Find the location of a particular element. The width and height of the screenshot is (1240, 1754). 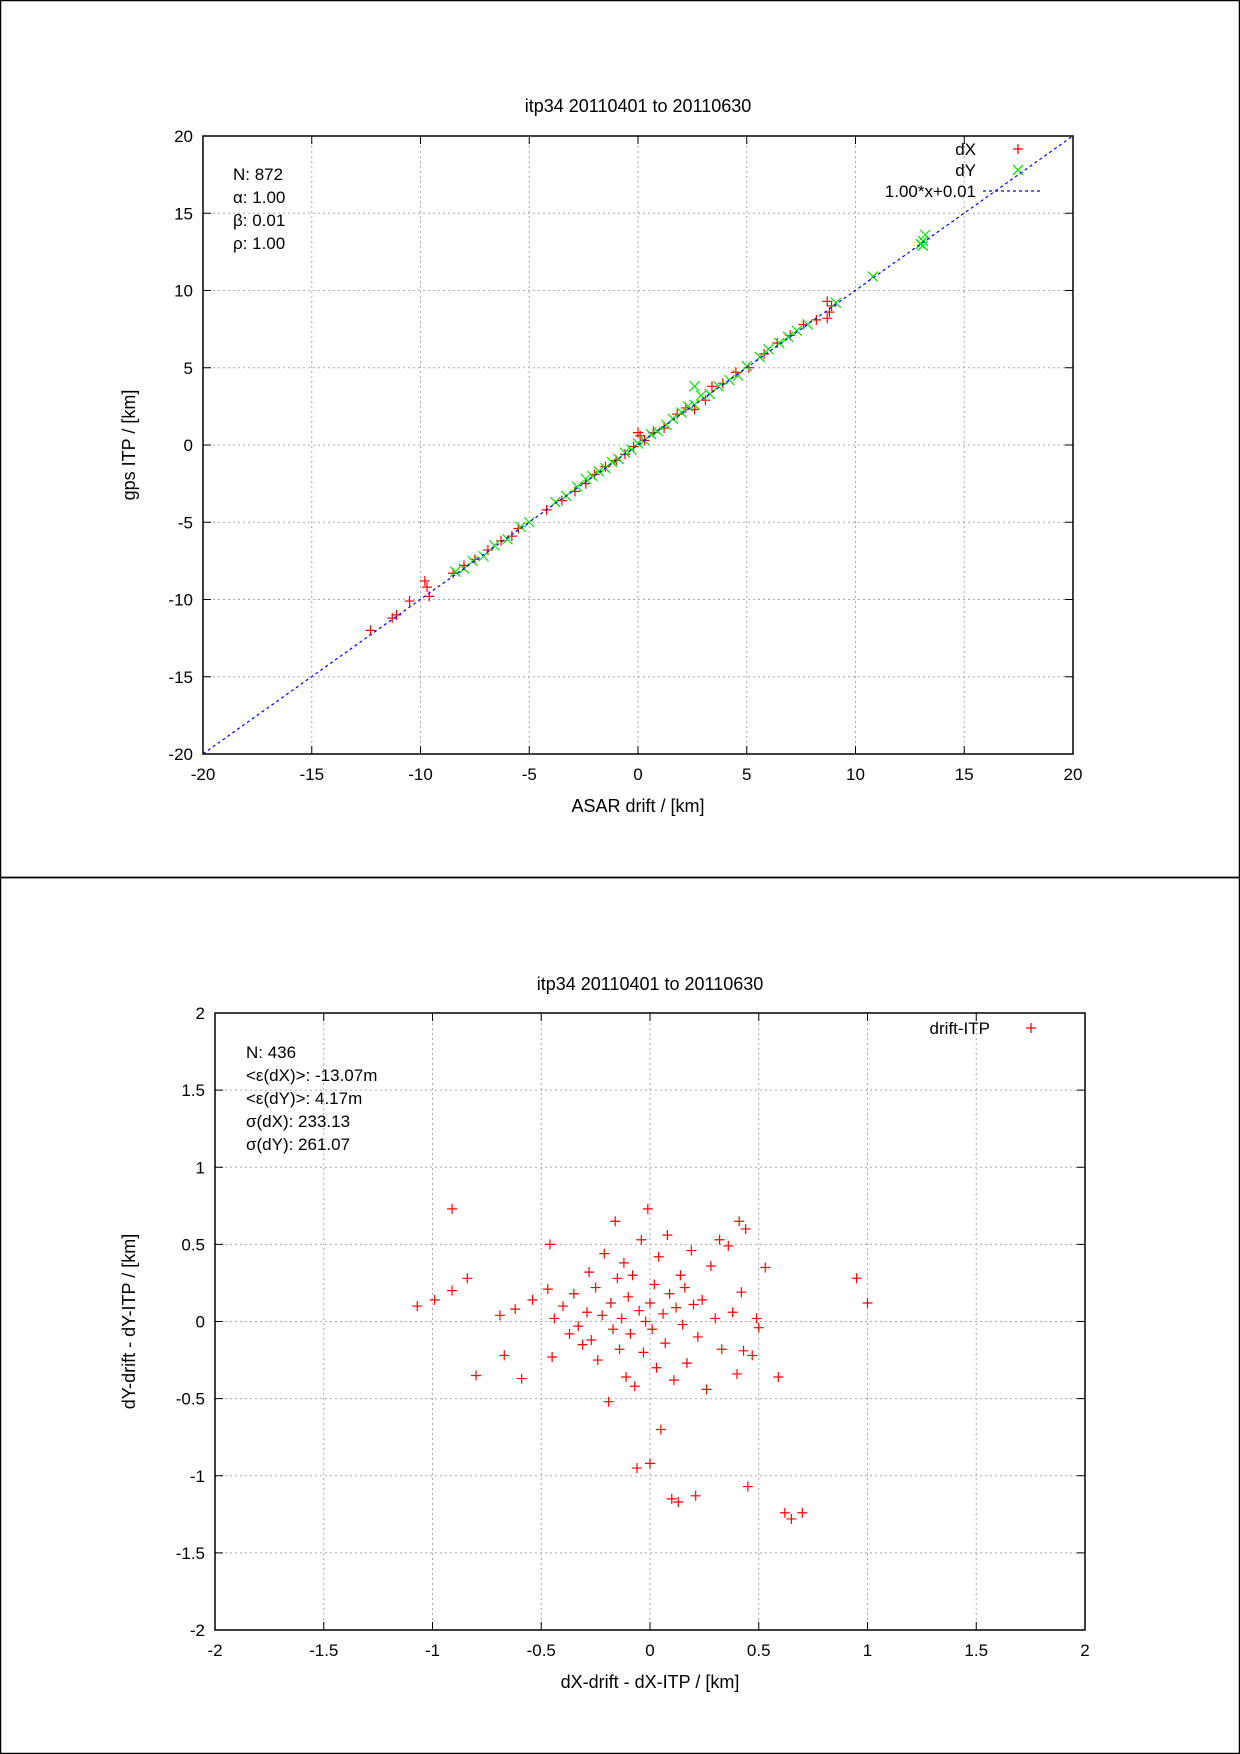

legend-label: dY is located at coordinates (965, 170).